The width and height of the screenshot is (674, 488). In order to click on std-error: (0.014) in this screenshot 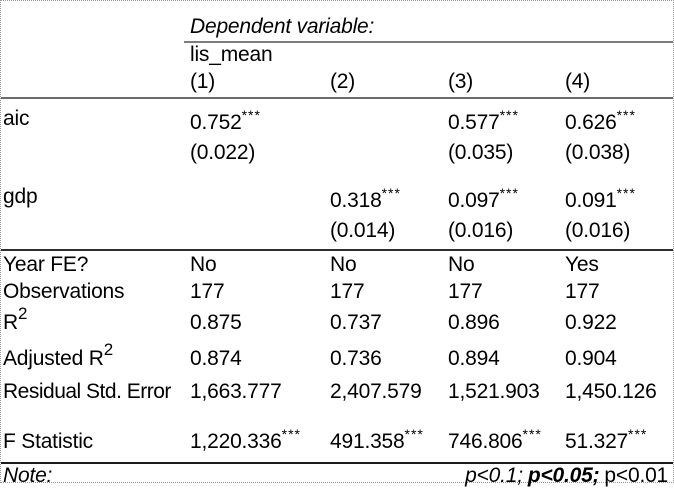, I will do `click(363, 230)`.